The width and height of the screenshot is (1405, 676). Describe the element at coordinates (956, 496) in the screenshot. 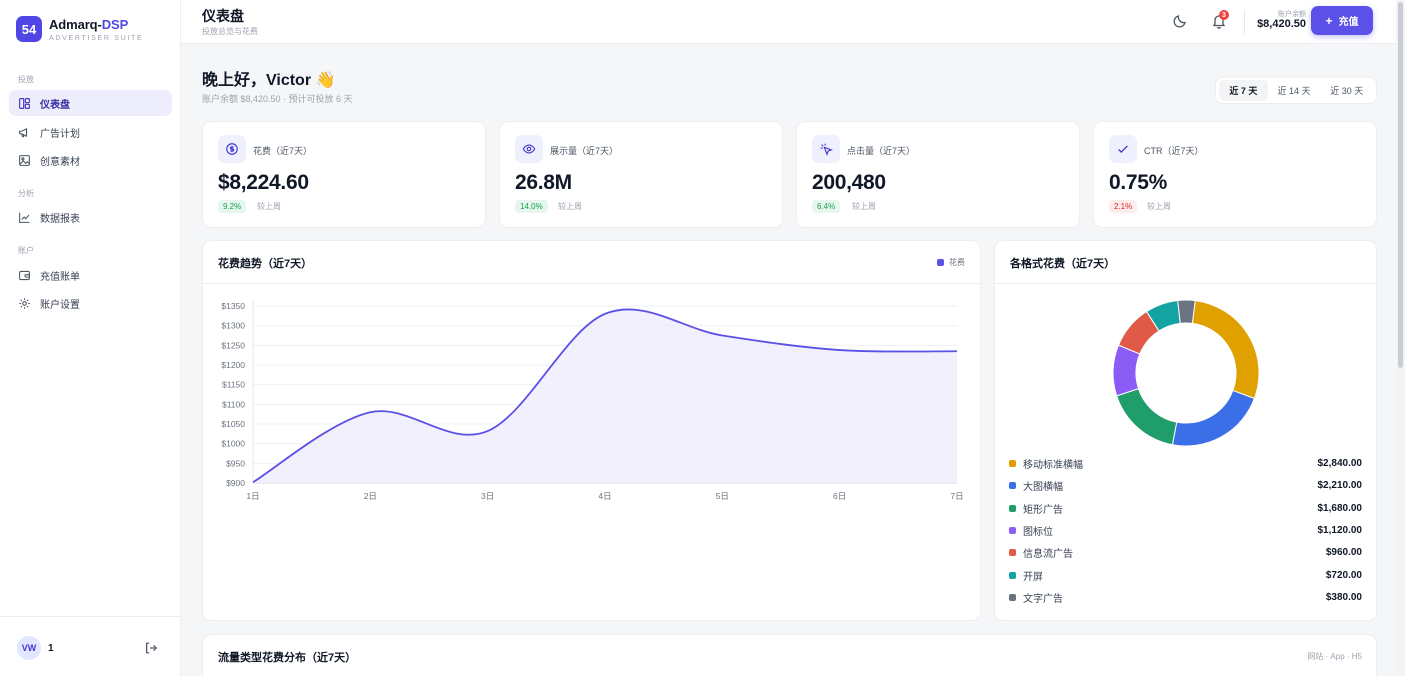

I see `x-tick-label: 7日` at that location.